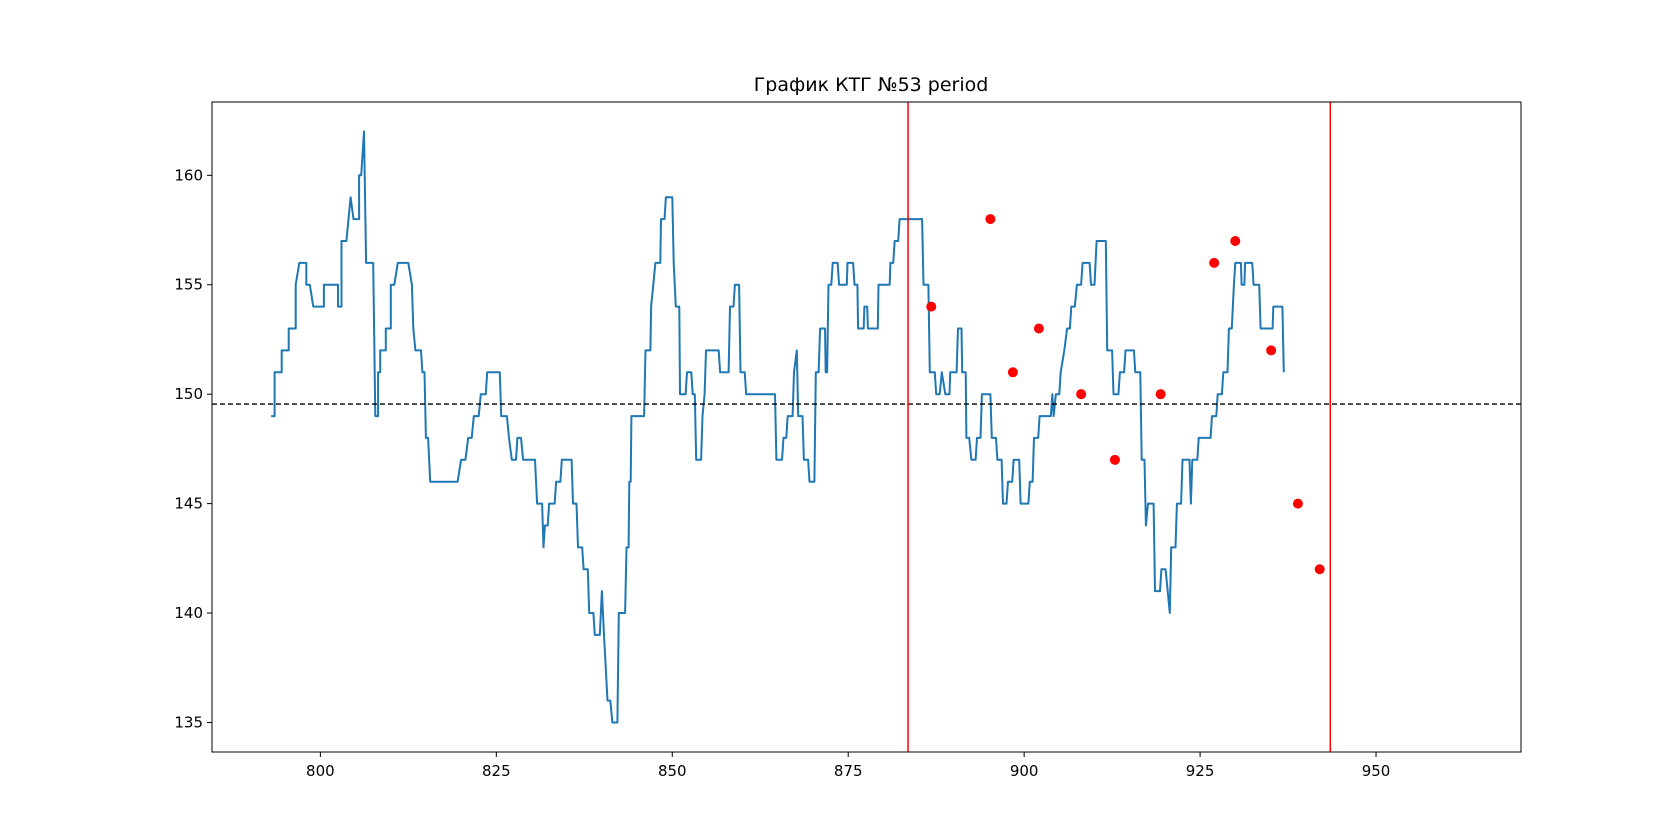 The image size is (1680, 840). I want to click on chart-title: График КТГ №53 period, so click(871, 85).